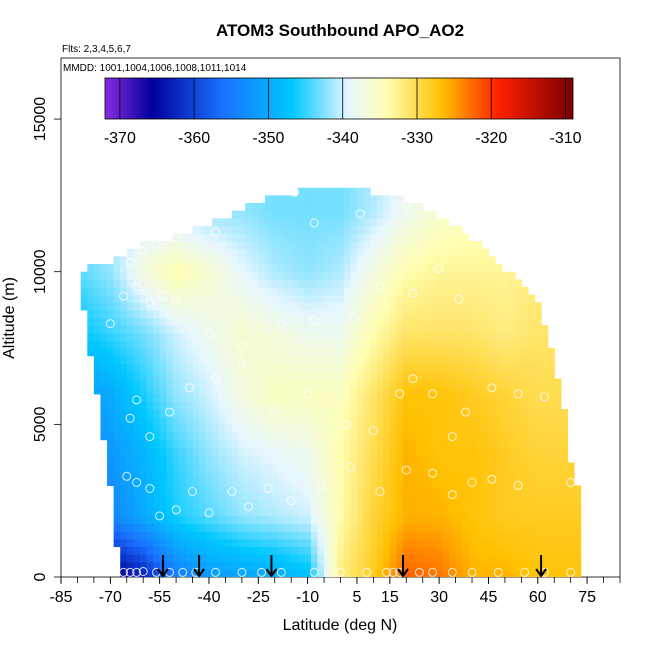 The width and height of the screenshot is (650, 650). I want to click on colorbar-tick-label: -340, so click(343, 138).